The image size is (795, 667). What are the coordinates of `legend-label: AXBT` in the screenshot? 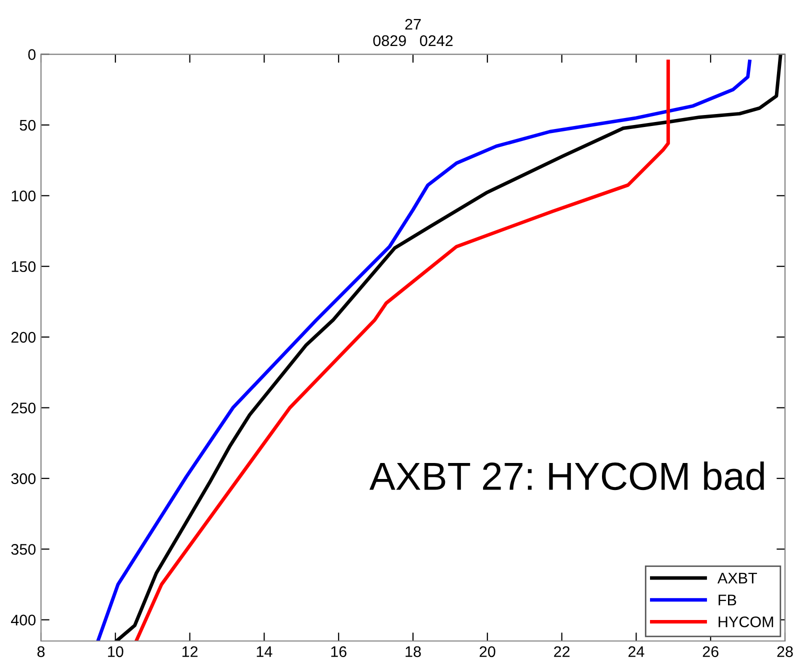 It's located at (737, 578).